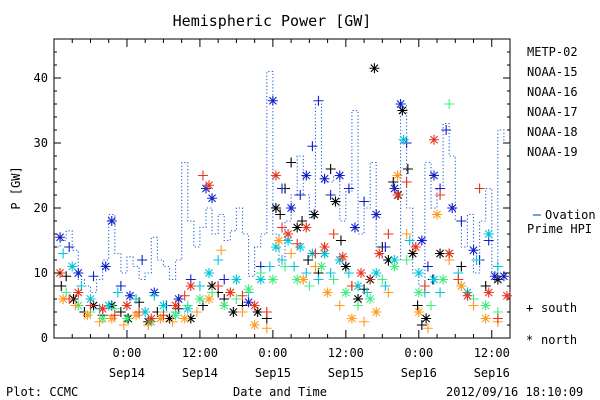 The image size is (600, 400). I want to click on legend-model-label-line2: Prime HPI, so click(559, 229).